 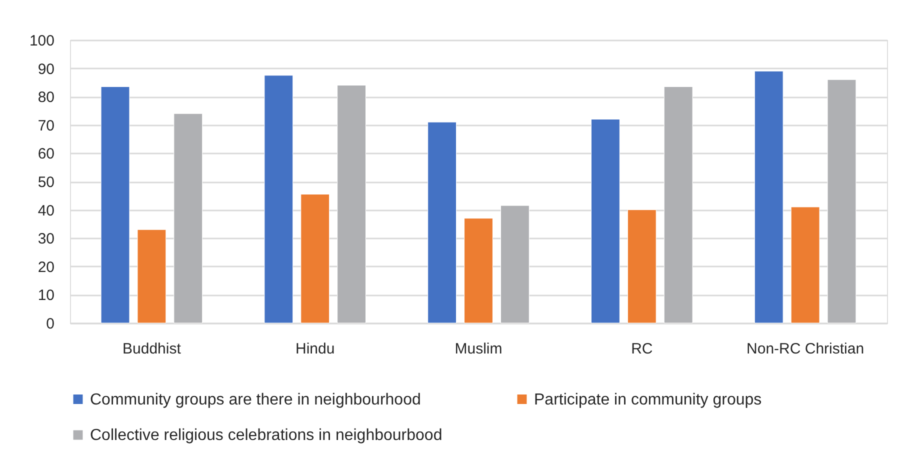 I want to click on y-tick-label: 70, so click(x=46, y=125).